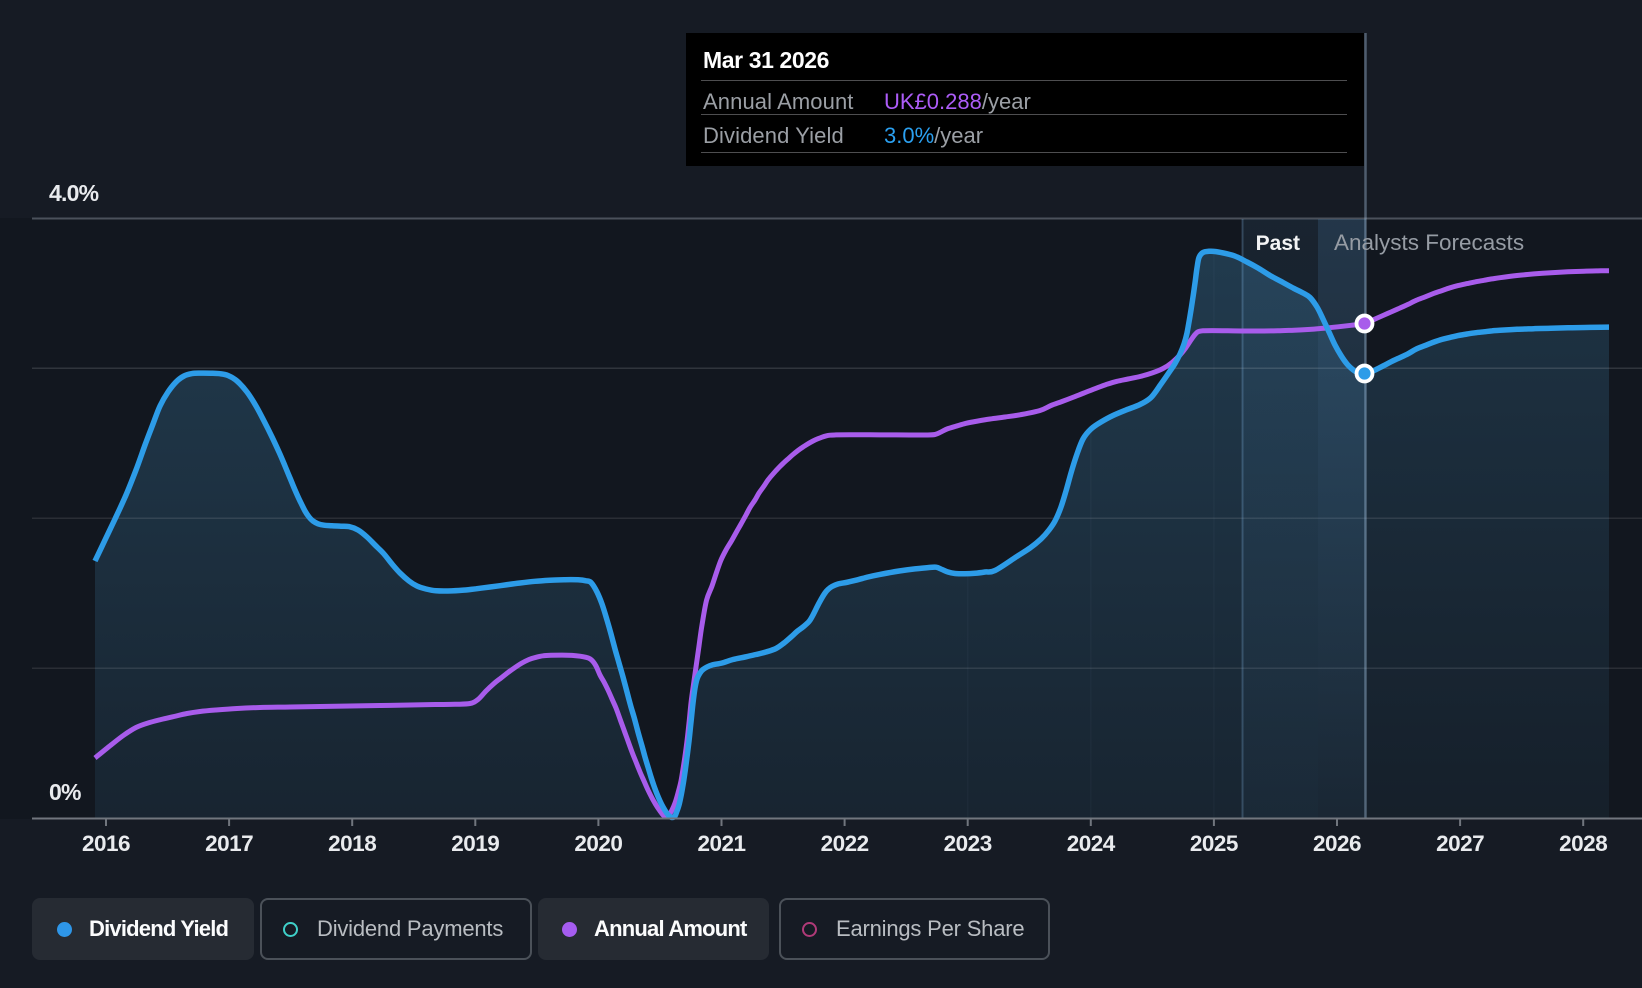 The height and width of the screenshot is (988, 1642). What do you see at coordinates (229, 843) in the screenshot?
I see `svg-text: 2017` at bounding box center [229, 843].